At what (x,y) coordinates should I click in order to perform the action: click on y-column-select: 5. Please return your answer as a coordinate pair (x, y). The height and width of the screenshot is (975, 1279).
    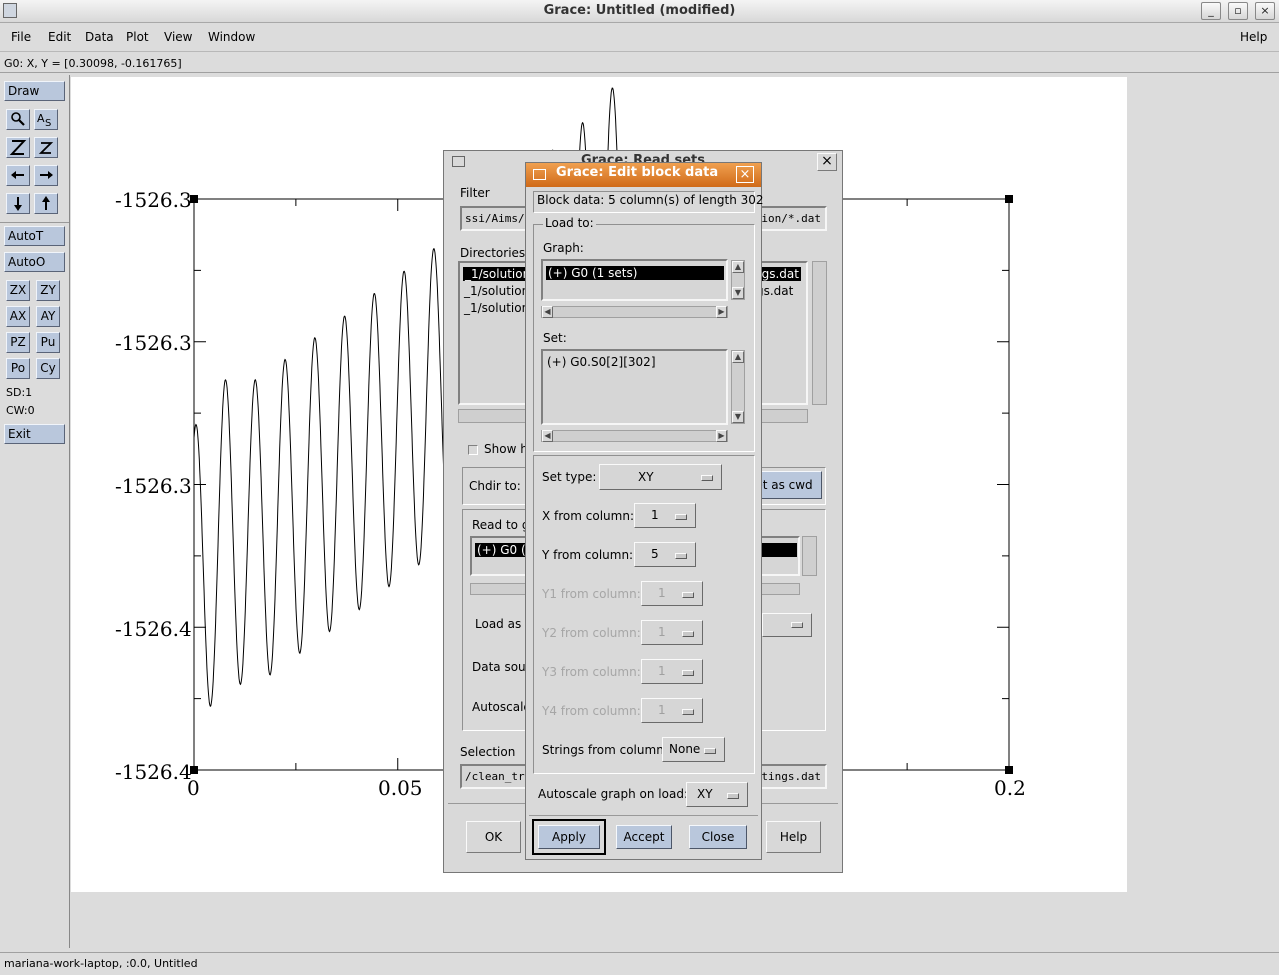
    Looking at the image, I should click on (665, 554).